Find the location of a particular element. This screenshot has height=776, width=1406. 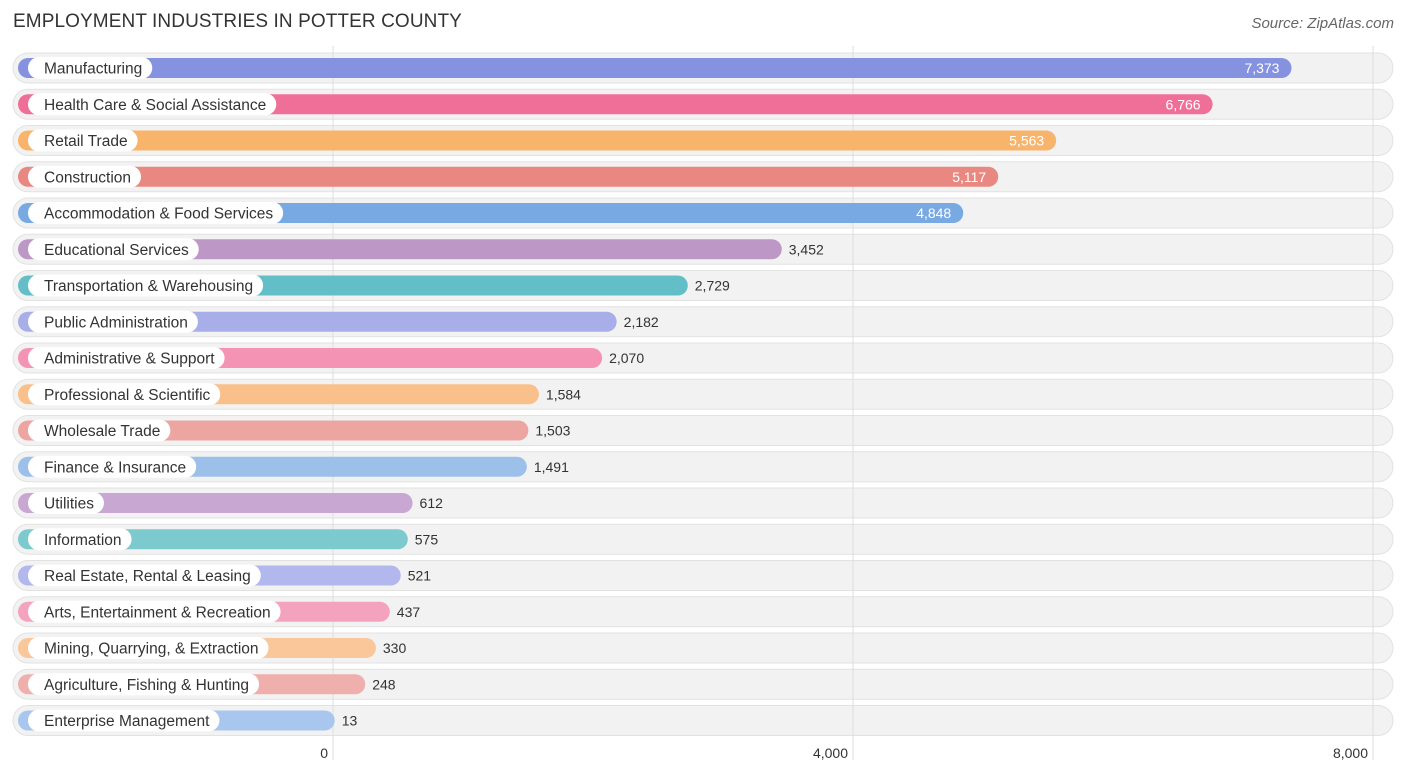

chart-source: Source: ZipAtlas.com is located at coordinates (1322, 23).